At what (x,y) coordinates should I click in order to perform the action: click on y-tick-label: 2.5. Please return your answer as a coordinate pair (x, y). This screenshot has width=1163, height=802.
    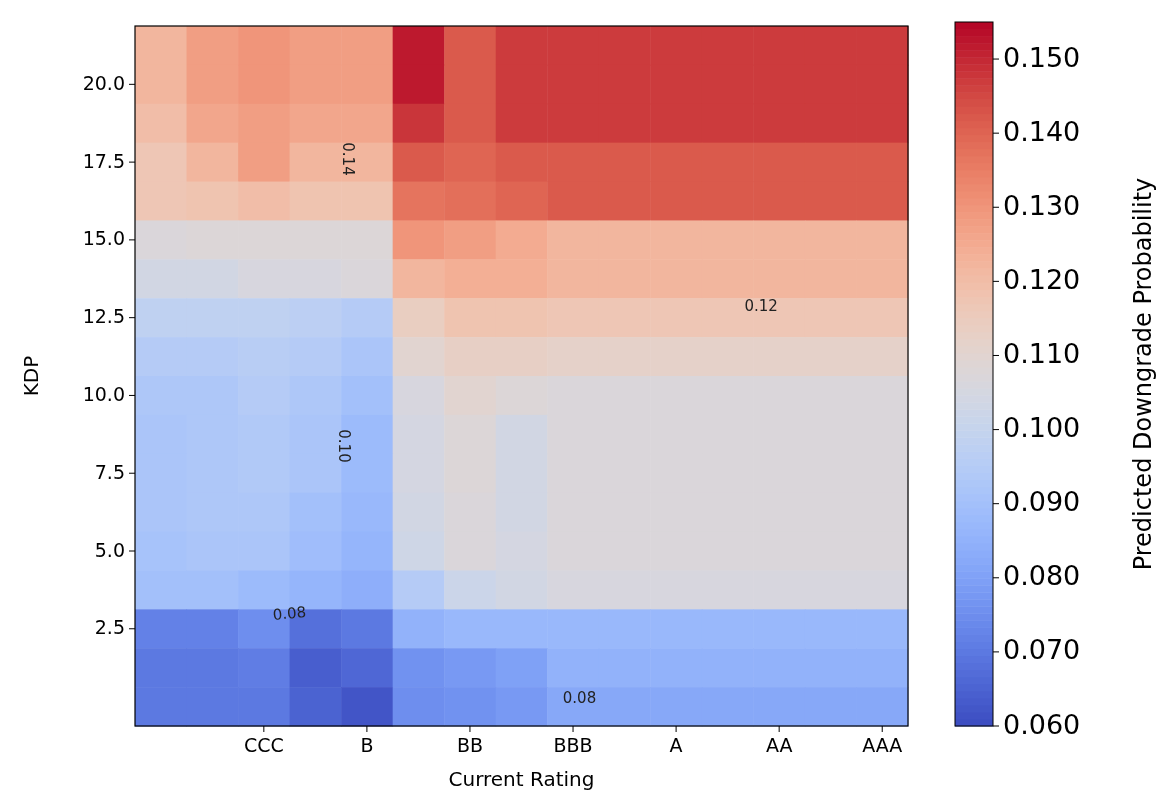
    Looking at the image, I should click on (109, 627).